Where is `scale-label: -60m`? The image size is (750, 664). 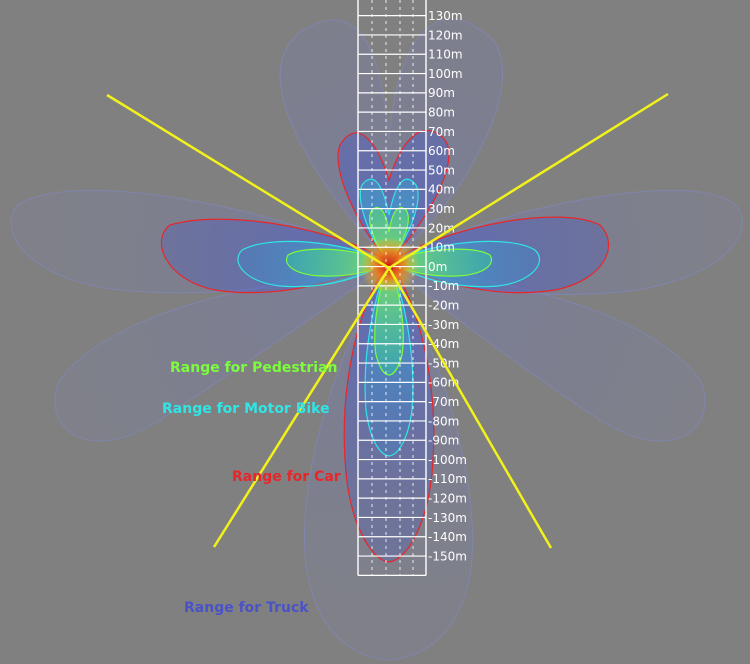
scale-label: -60m is located at coordinates (443, 383).